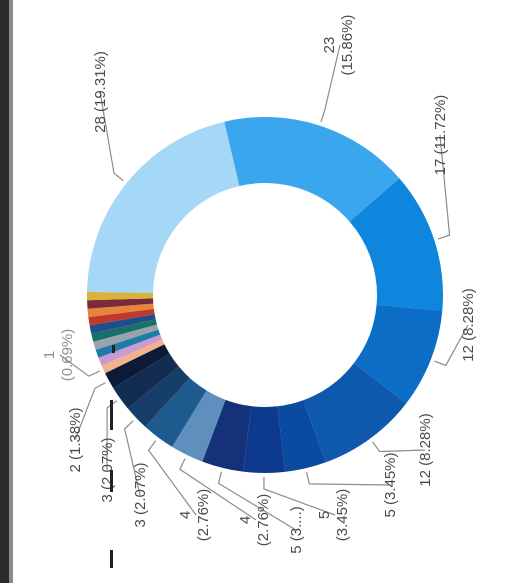 The width and height of the screenshot is (506, 588). What do you see at coordinates (11, 291) in the screenshot?
I see `page-edge-shadow` at bounding box center [11, 291].